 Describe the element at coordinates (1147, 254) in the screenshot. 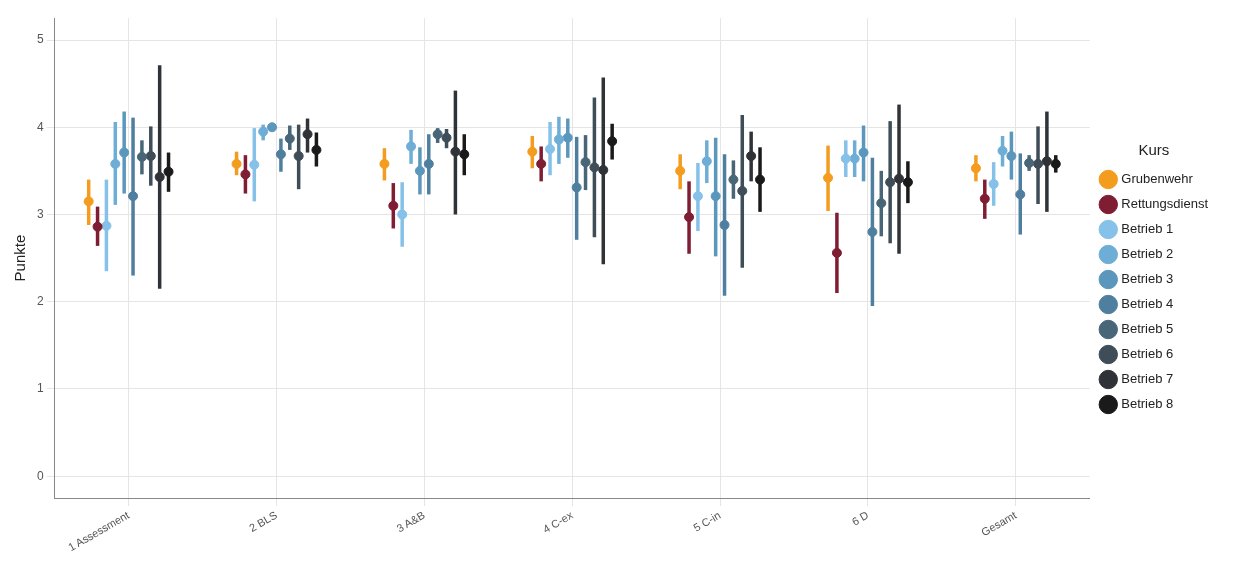

I see `legend-label: Betrieb 2` at that location.